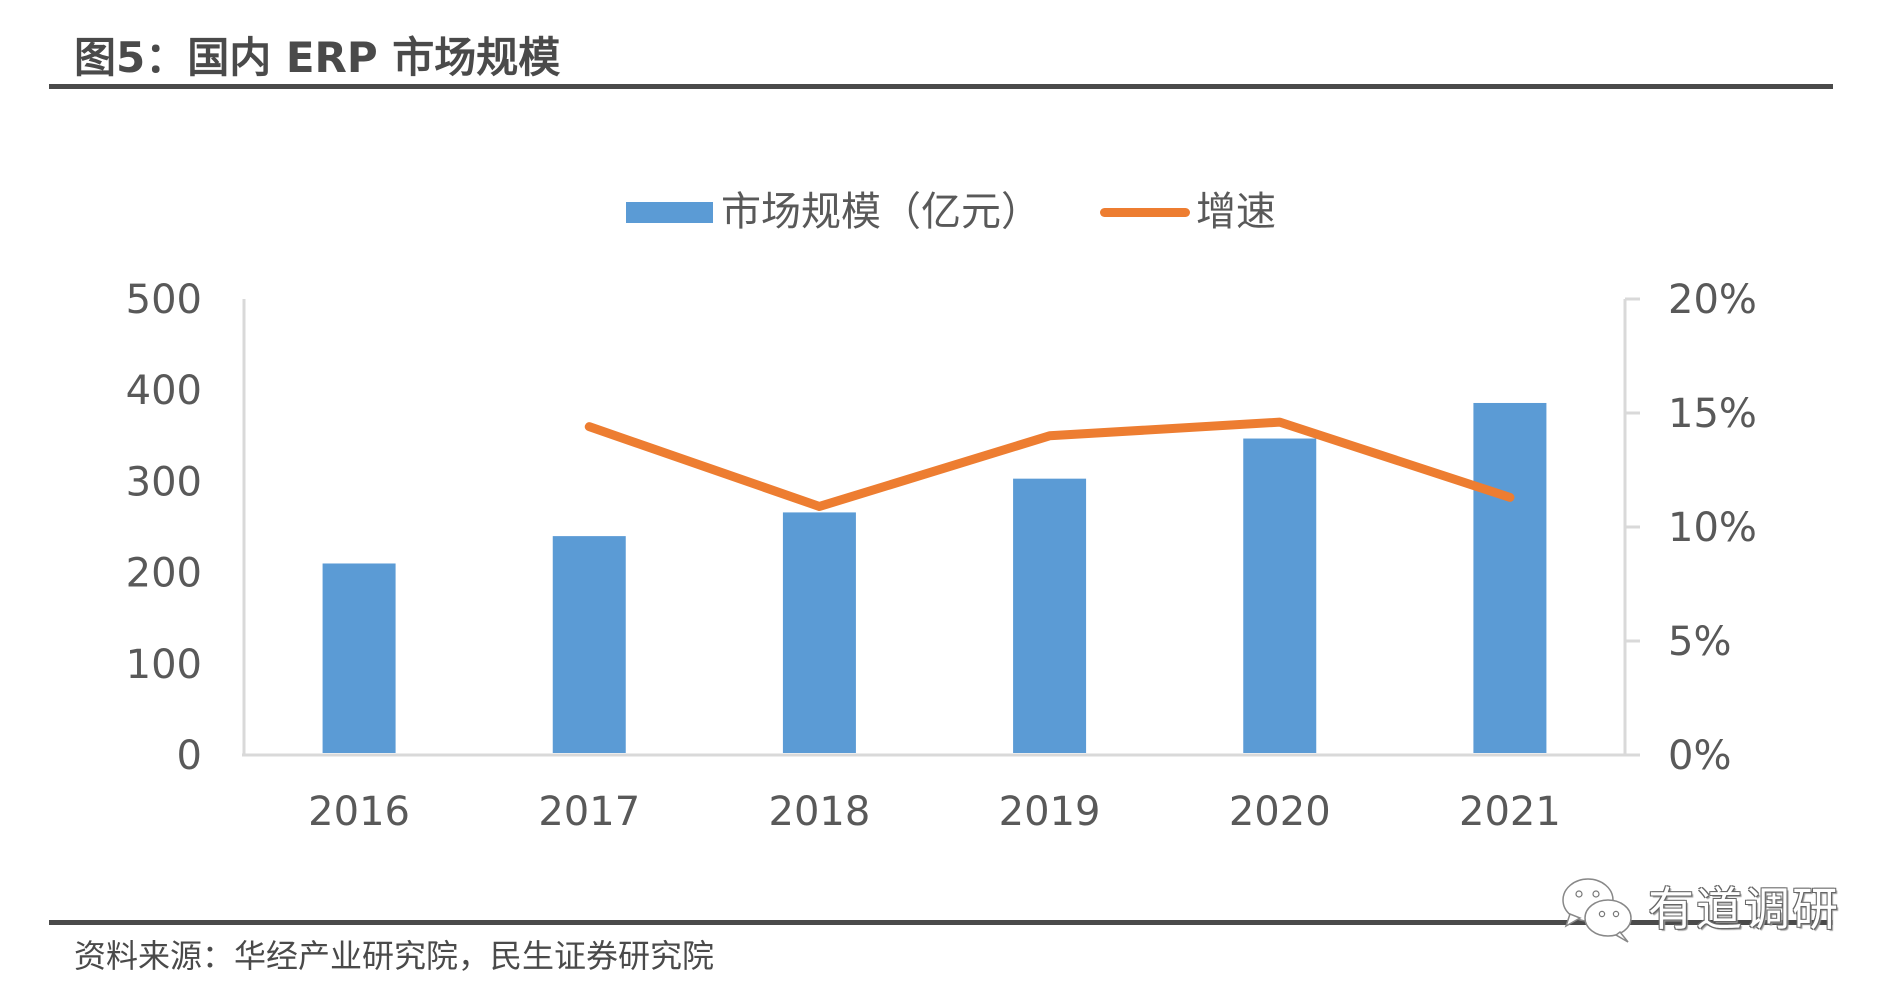 The image size is (1895, 997). Describe the element at coordinates (359, 812) in the screenshot. I see `x-axis-category-label: 2016` at that location.